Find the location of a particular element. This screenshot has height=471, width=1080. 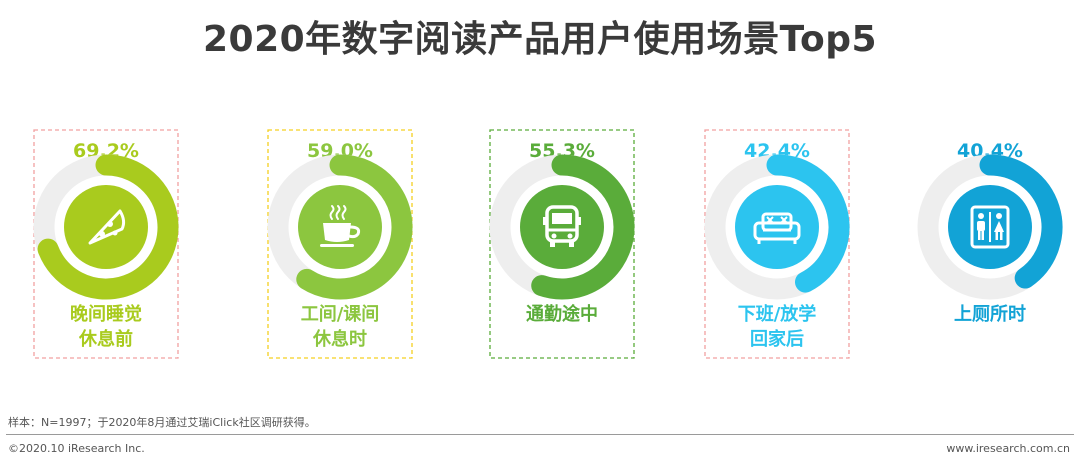

copyright: ©2020.10 iResearch Inc. is located at coordinates (76, 448).